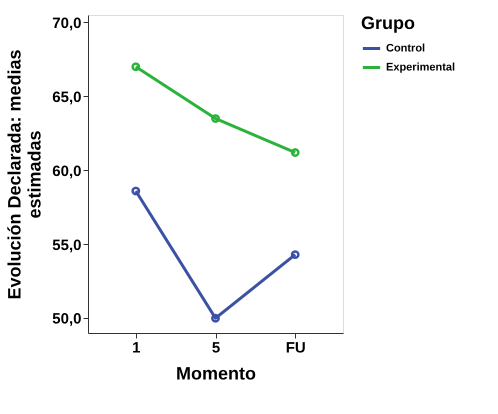 The width and height of the screenshot is (498, 414). I want to click on y-tick-label: 55,0, so click(67, 245).